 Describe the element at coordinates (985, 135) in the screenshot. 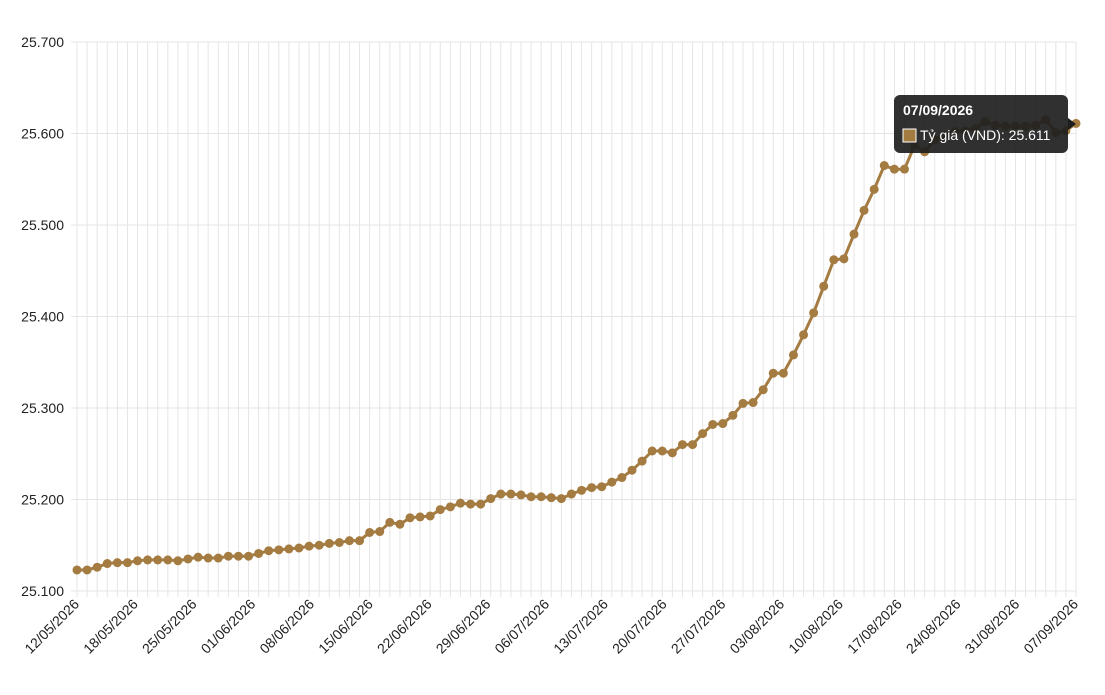

I see `tooltip-value: Tỷ giá (VND): 25.611` at that location.